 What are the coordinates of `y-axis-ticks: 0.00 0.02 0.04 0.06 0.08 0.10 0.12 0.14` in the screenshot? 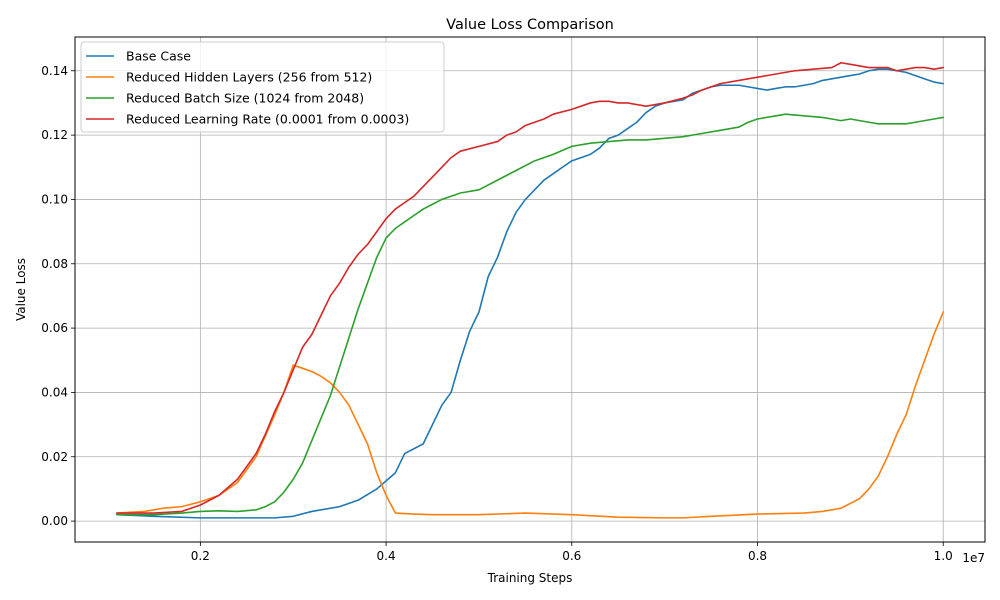 It's located at (58, 296).